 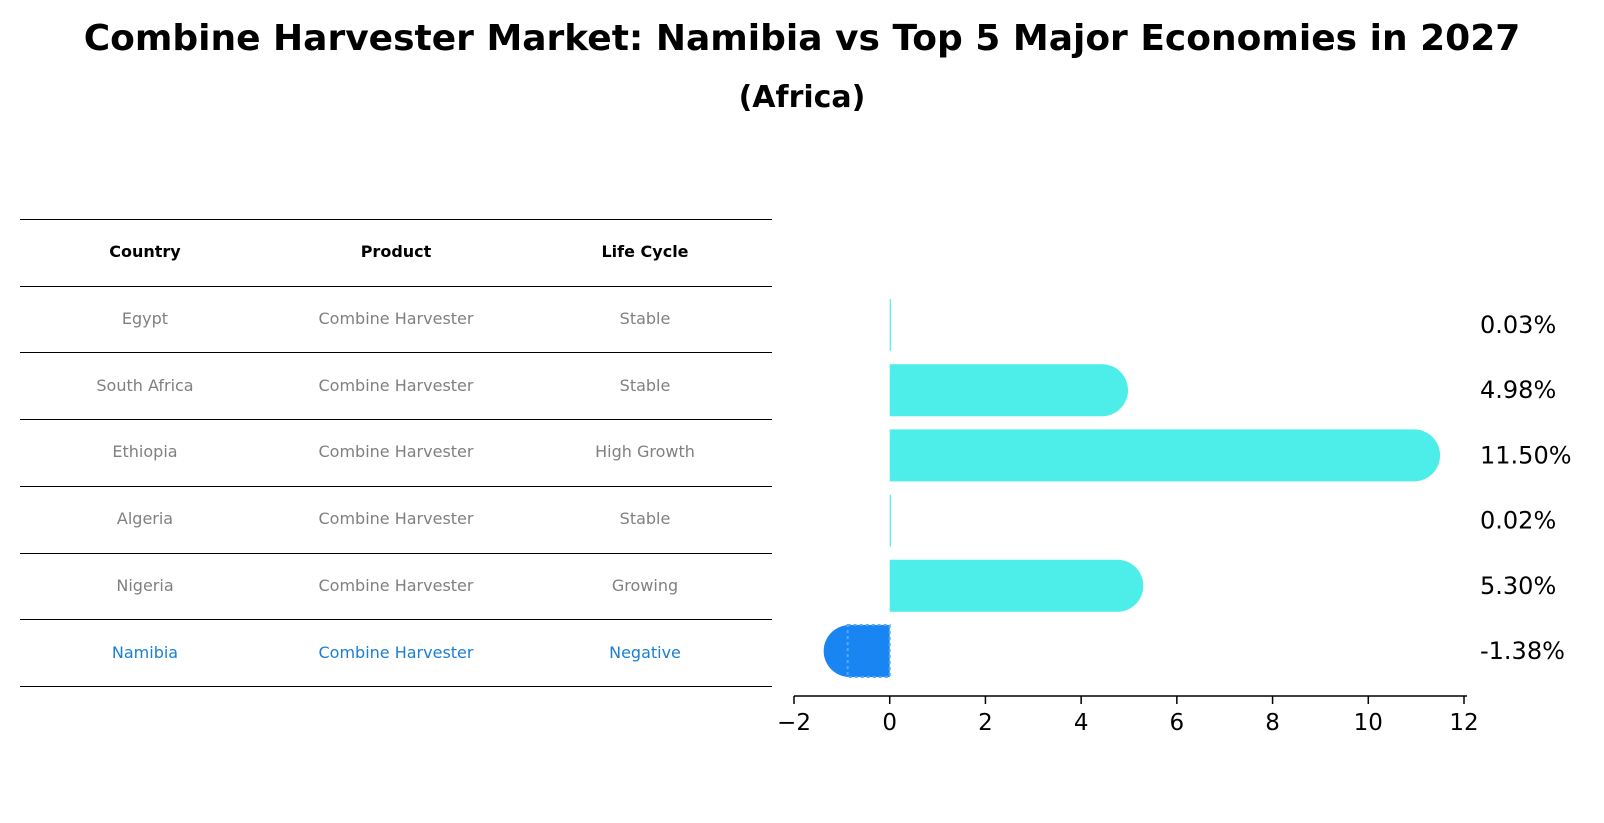 What do you see at coordinates (1177, 723) in the screenshot?
I see `x-tick-label: 6` at bounding box center [1177, 723].